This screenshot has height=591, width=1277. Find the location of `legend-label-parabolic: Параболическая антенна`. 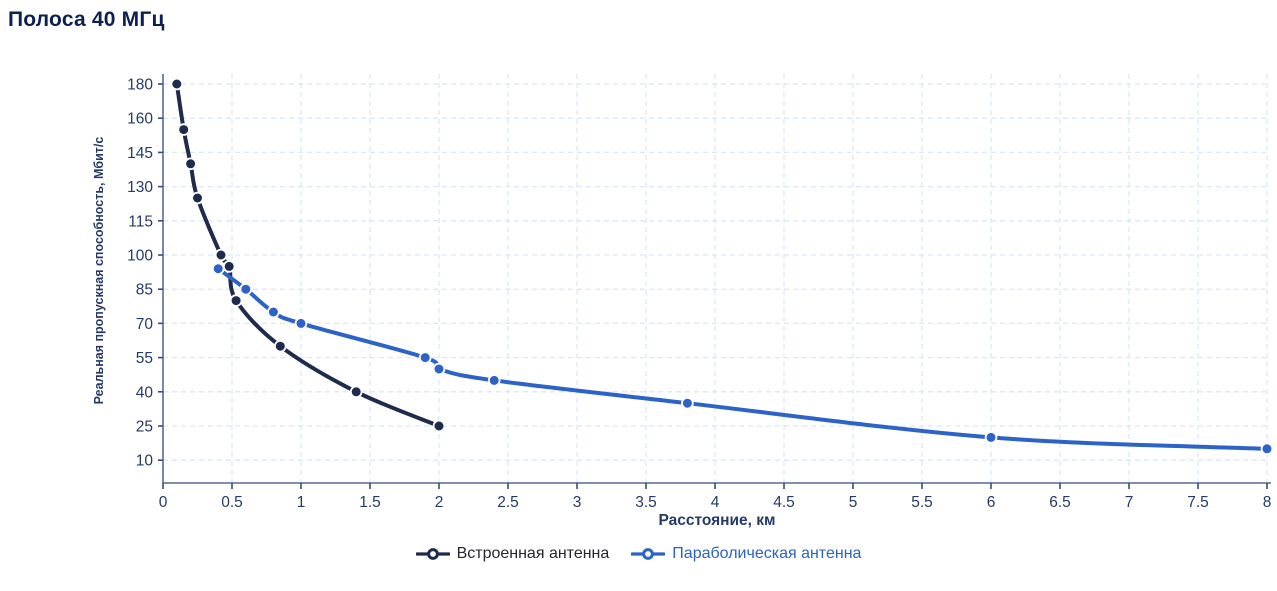

legend-label-parabolic: Параболическая антенна is located at coordinates (767, 553).